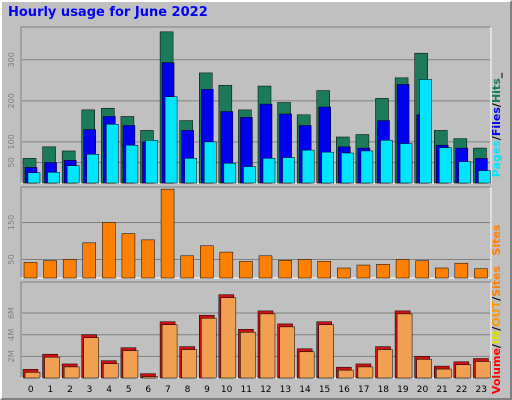 The image size is (512, 400). Describe the element at coordinates (305, 390) in the screenshot. I see `x-tick-label-14: 14` at that location.